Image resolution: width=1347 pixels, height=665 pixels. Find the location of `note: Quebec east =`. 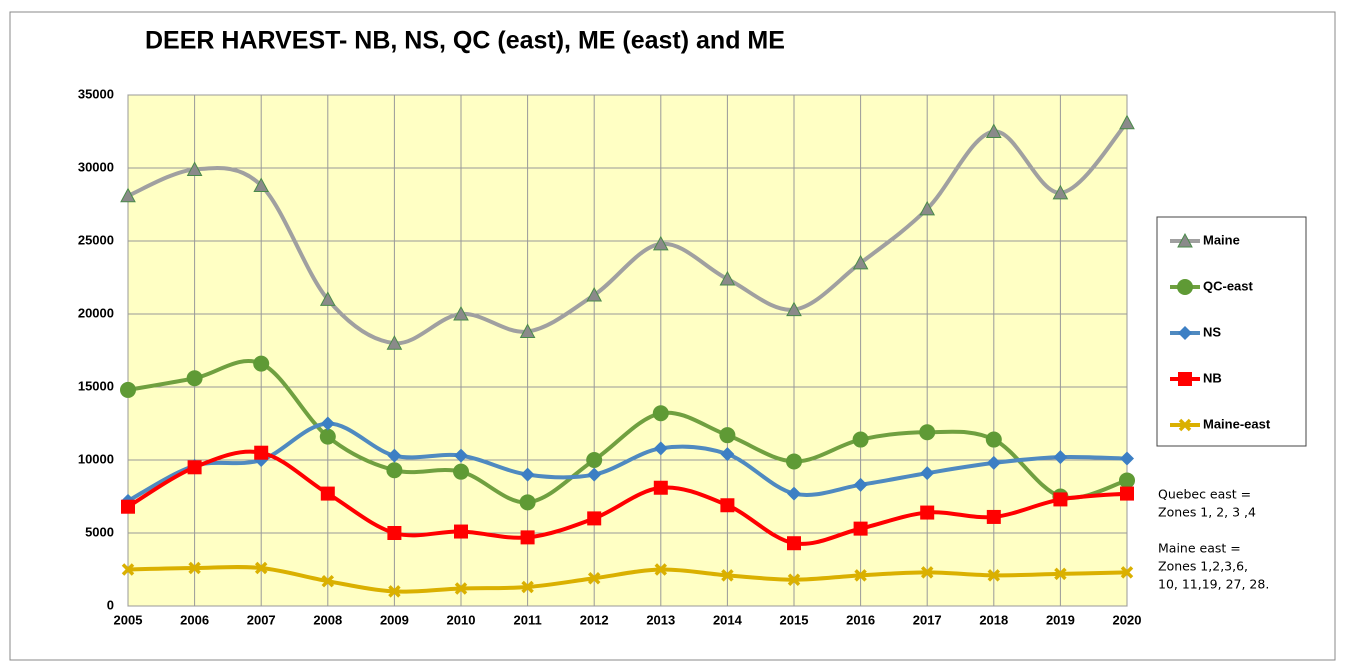

note: Quebec east = is located at coordinates (1204, 494).